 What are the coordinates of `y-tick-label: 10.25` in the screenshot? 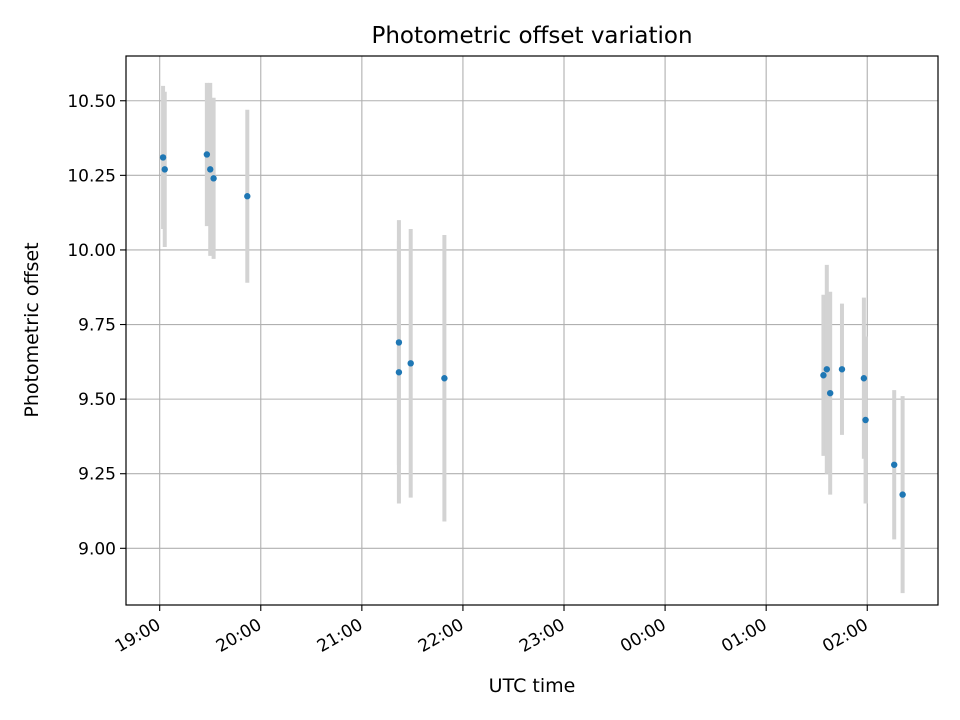 It's located at (91, 176).